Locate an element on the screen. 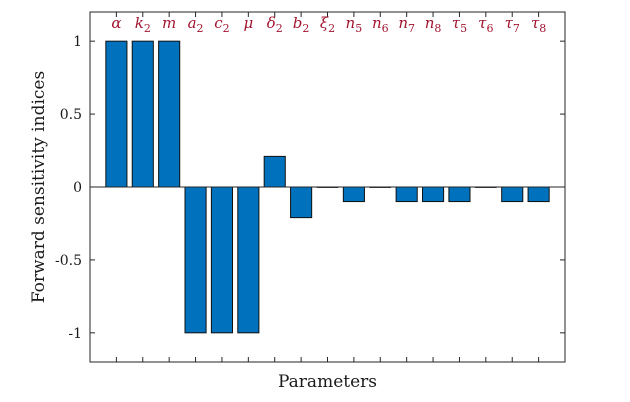 The width and height of the screenshot is (630, 402). category-label-15: τ7 is located at coordinates (512, 24).